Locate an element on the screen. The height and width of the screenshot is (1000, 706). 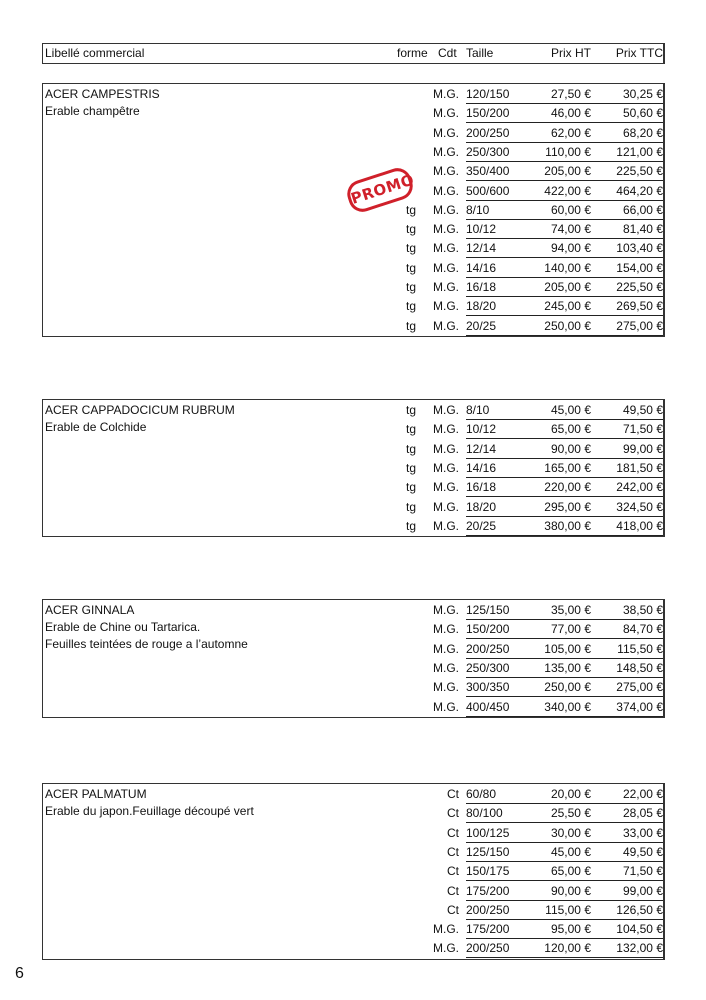
header-libelle: Libellé commercial is located at coordinates (95, 53).